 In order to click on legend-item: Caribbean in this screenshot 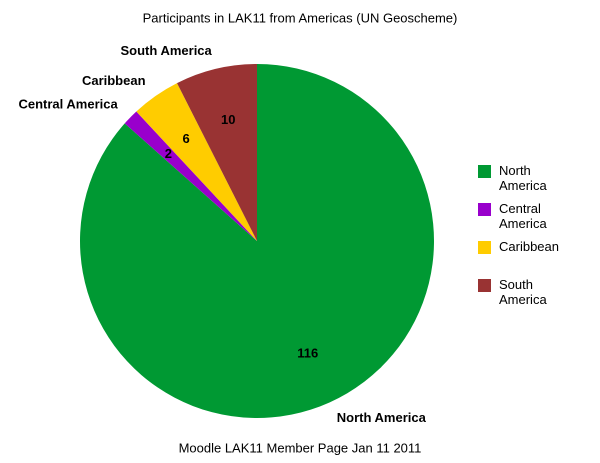, I will do `click(533, 258)`.